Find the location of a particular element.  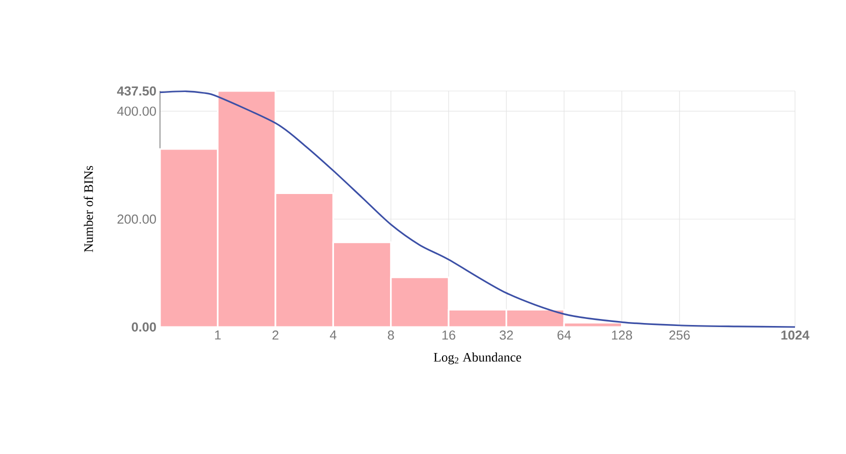

x-tick-label: 1 is located at coordinates (218, 335).